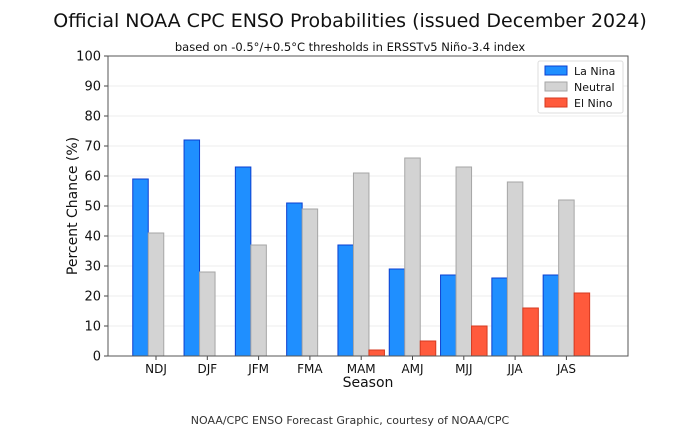  What do you see at coordinates (92, 207) in the screenshot?
I see `y-tick-label: 50` at bounding box center [92, 207].